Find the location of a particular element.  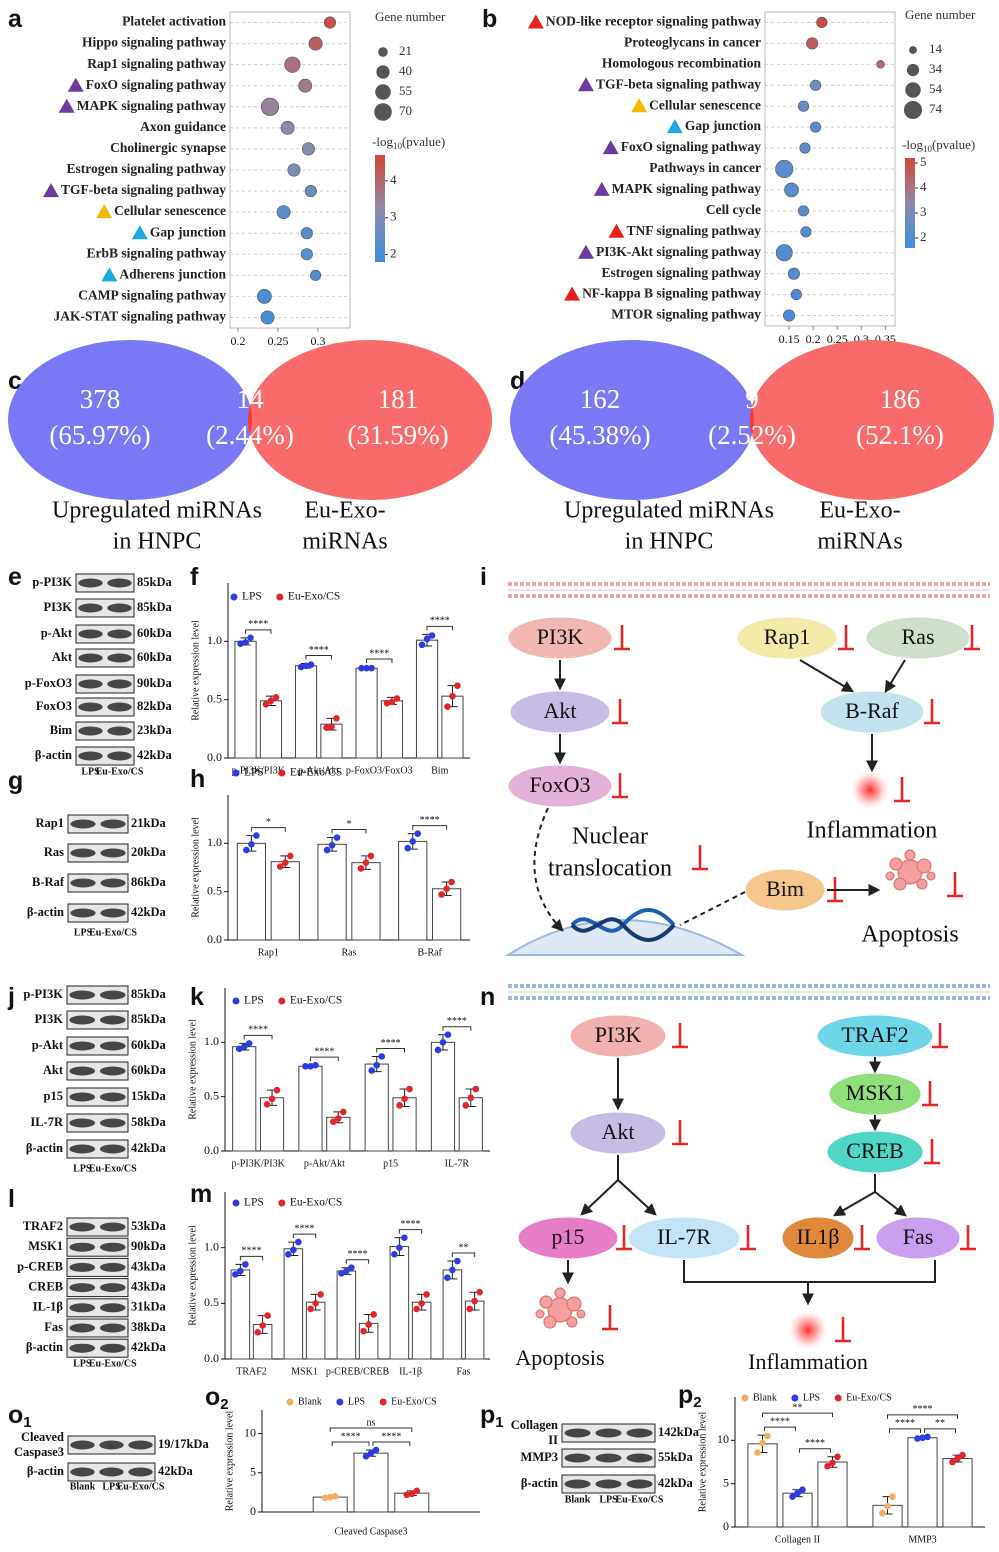

blot-label: p-CREB is located at coordinates (40, 1266).